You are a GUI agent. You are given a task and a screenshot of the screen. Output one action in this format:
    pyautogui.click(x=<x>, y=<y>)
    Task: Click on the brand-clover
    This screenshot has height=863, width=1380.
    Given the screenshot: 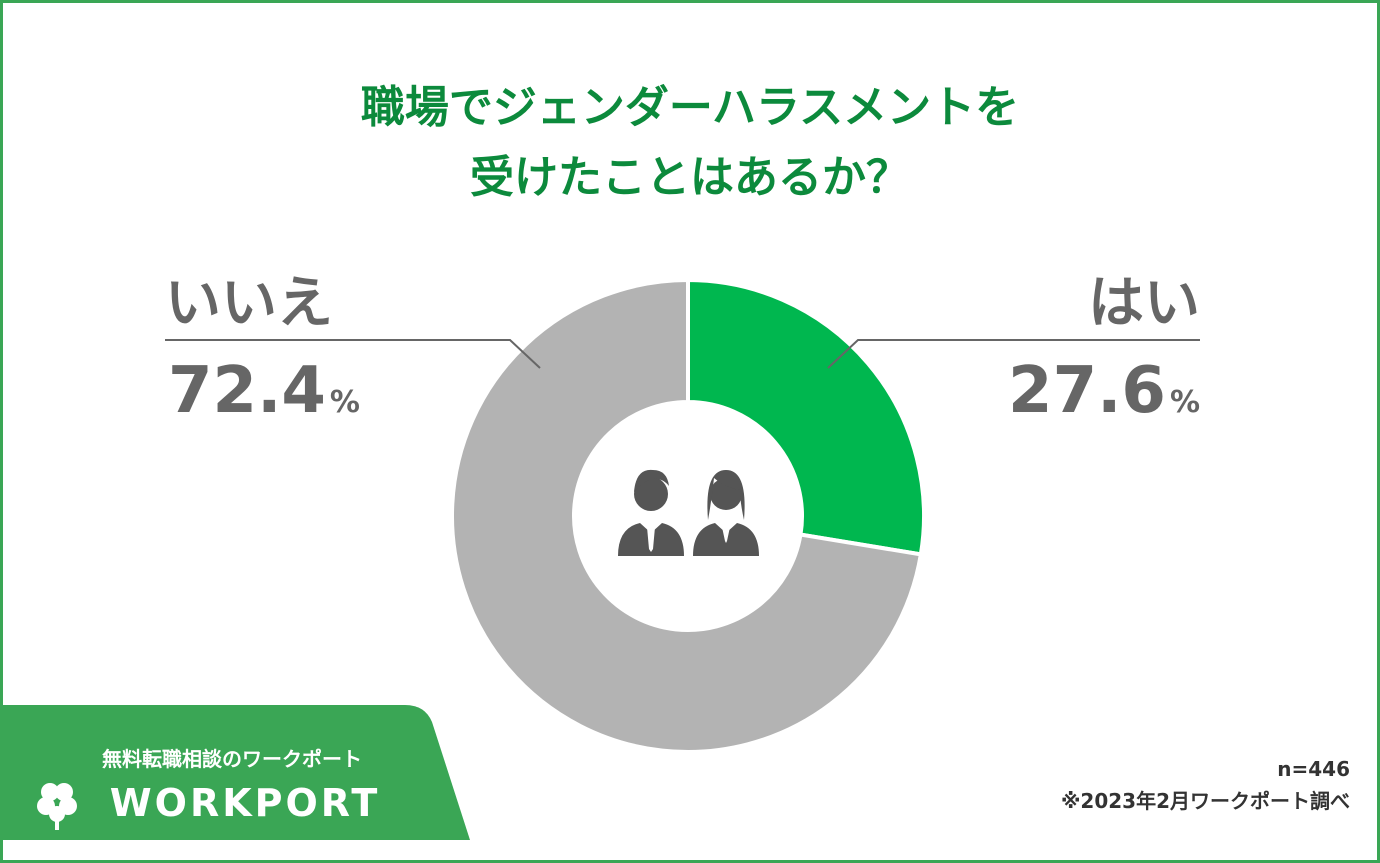 What is the action you would take?
    pyautogui.click(x=57, y=806)
    